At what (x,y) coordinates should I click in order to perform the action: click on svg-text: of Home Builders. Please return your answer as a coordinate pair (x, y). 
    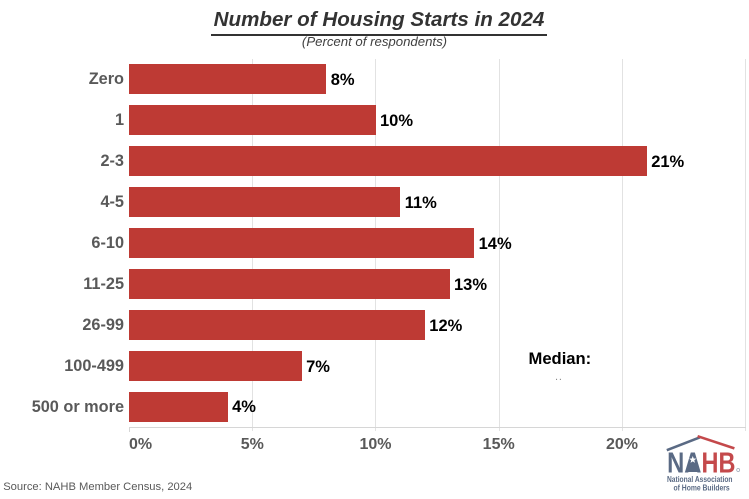
    Looking at the image, I should click on (702, 488).